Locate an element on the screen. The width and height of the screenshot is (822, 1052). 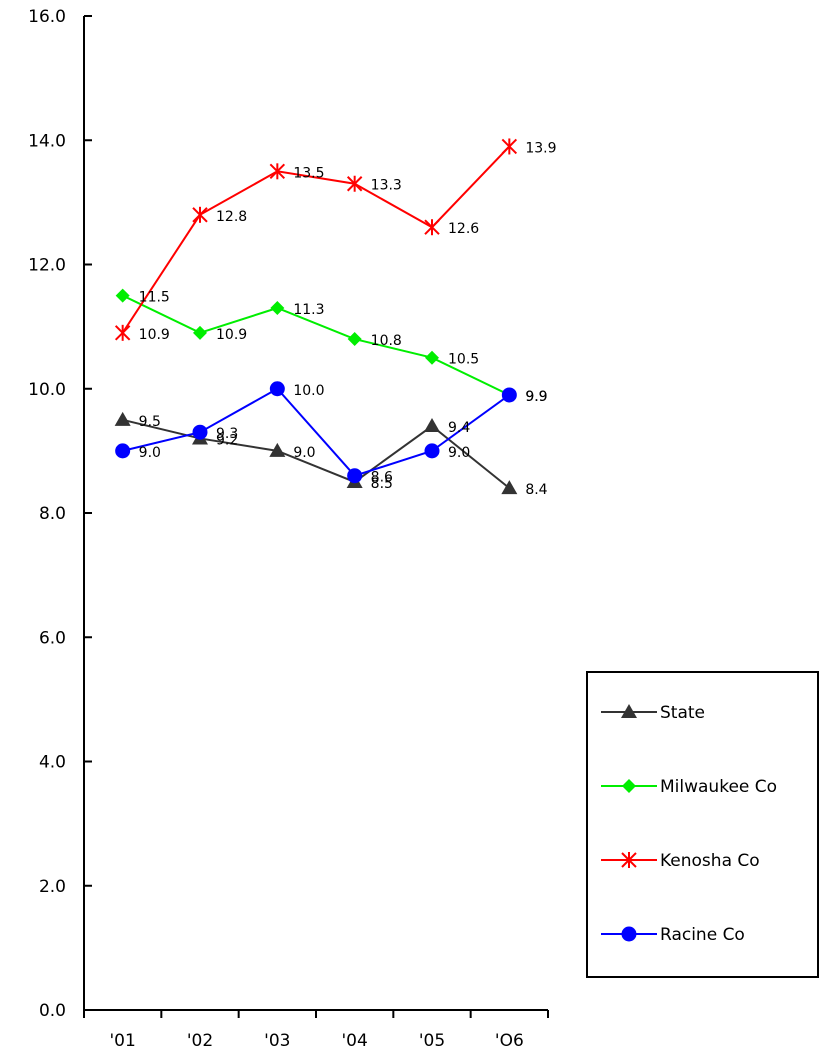
data-label-kenosha-co: 12.8 is located at coordinates (231, 217).